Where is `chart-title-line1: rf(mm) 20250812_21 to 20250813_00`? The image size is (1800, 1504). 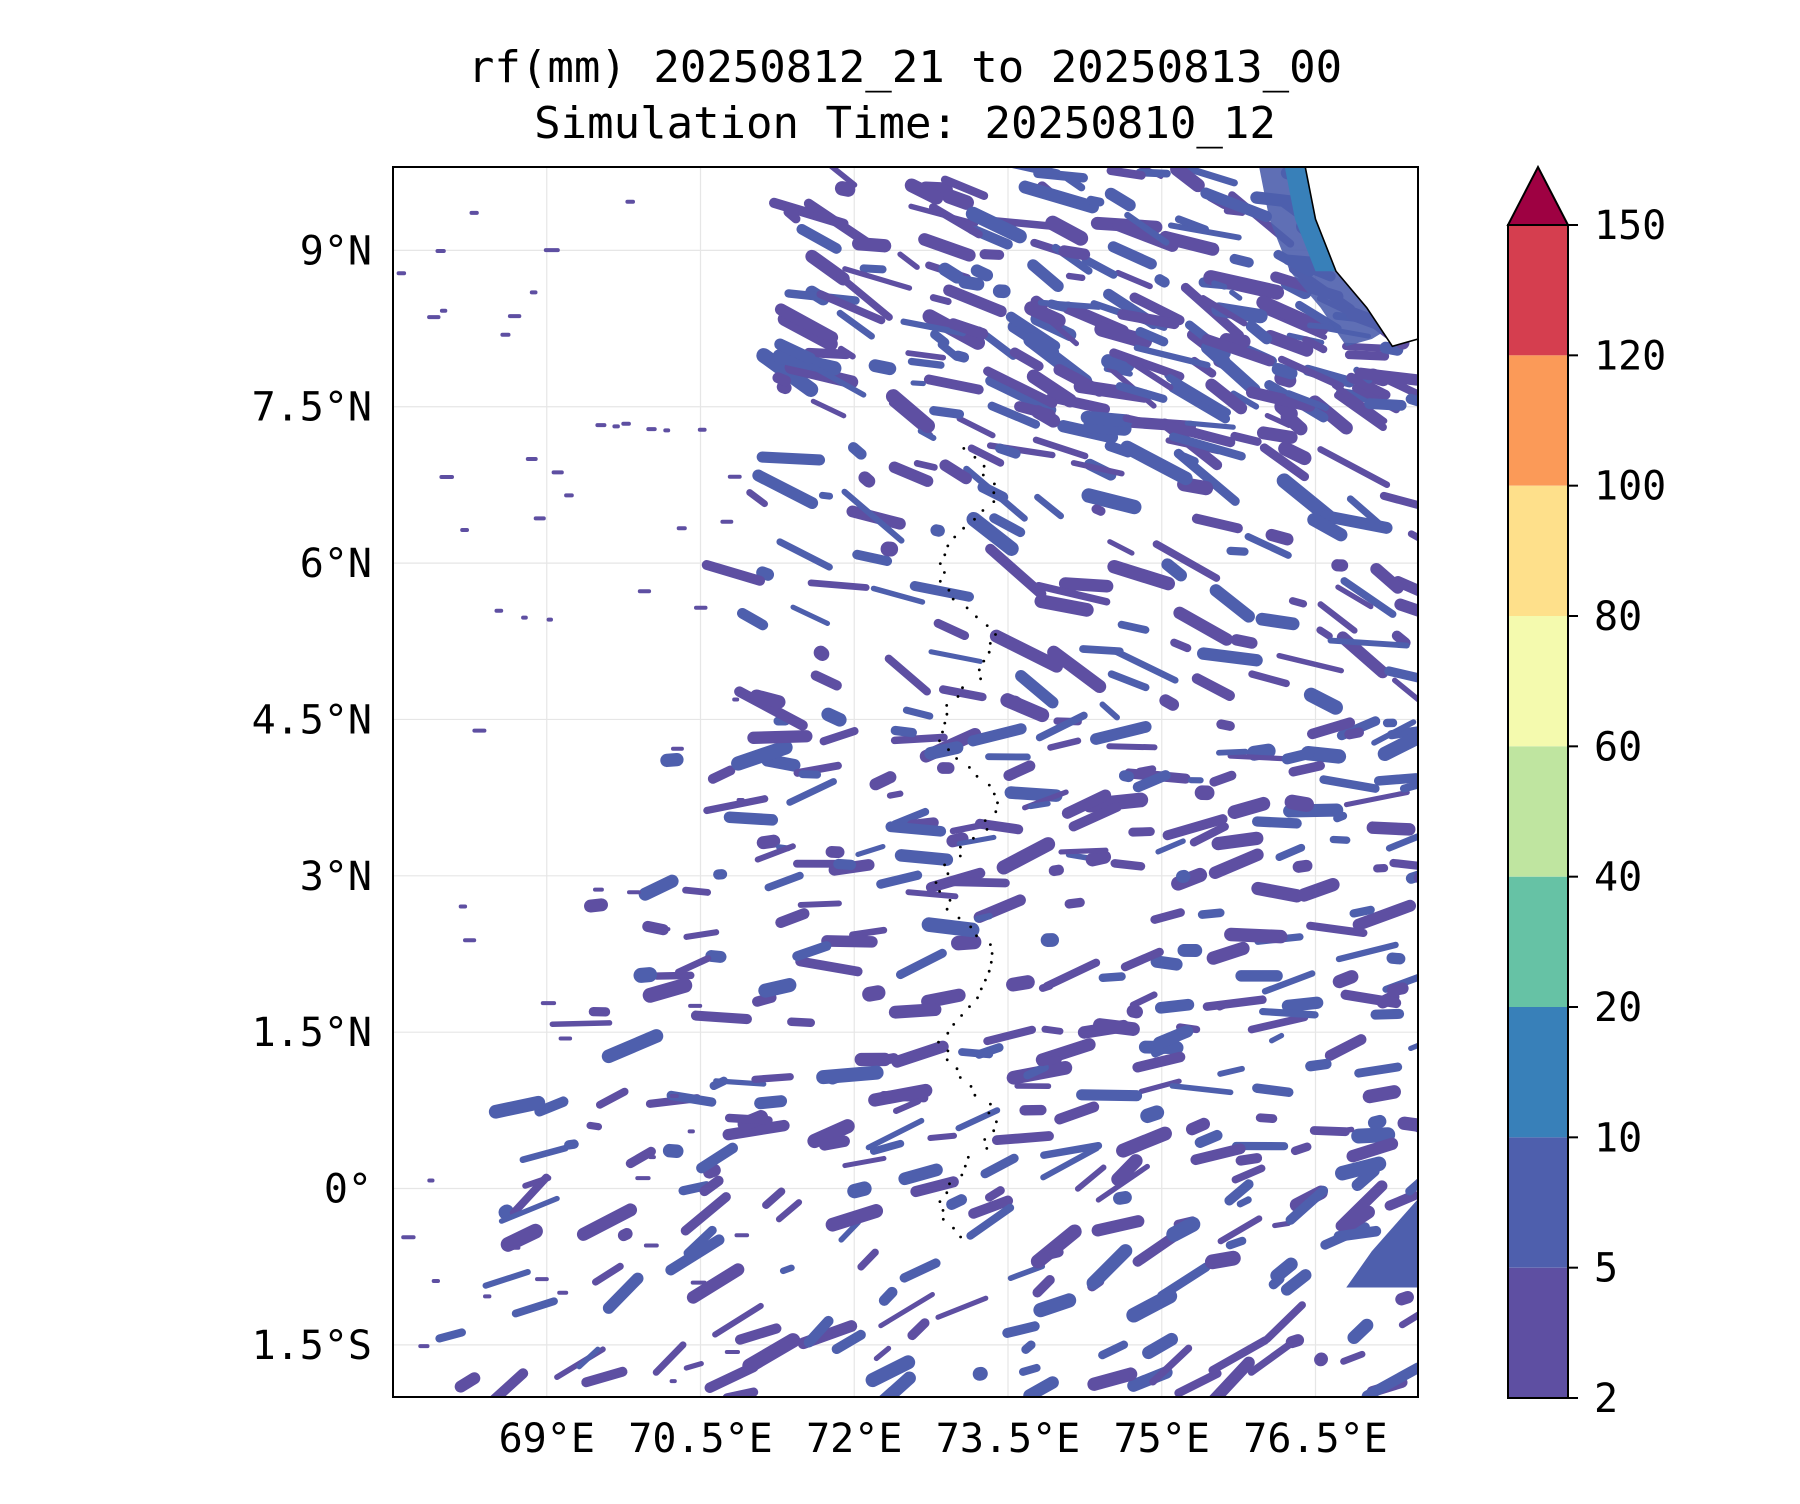 chart-title-line1: rf(mm) 20250812_21 to 20250813_00 is located at coordinates (905, 67).